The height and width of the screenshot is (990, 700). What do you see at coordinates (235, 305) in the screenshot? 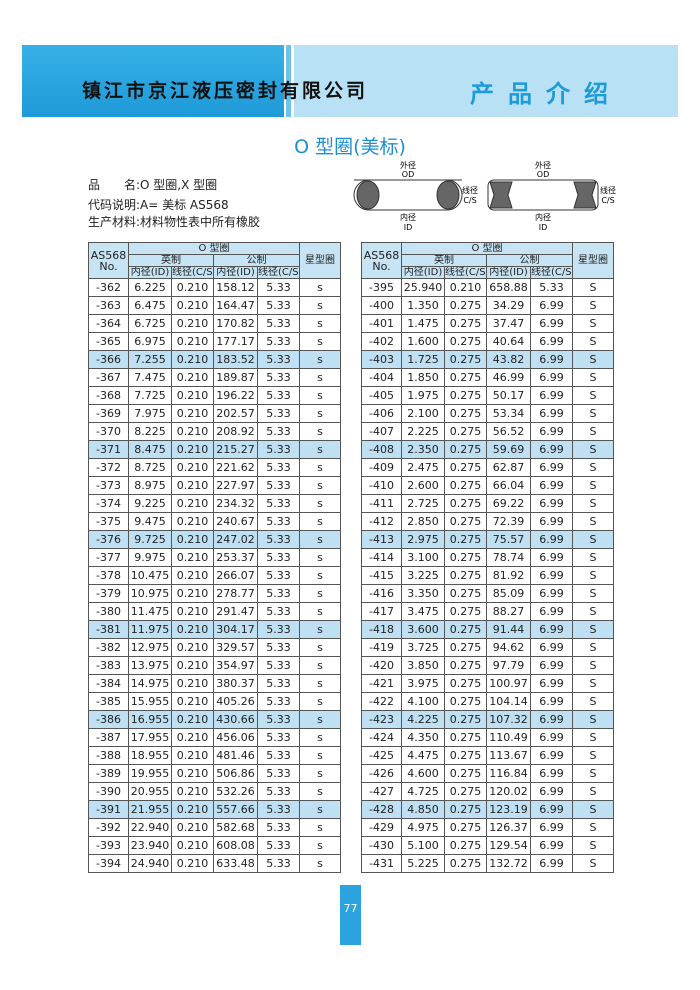
I see `cell: 164.47` at bounding box center [235, 305].